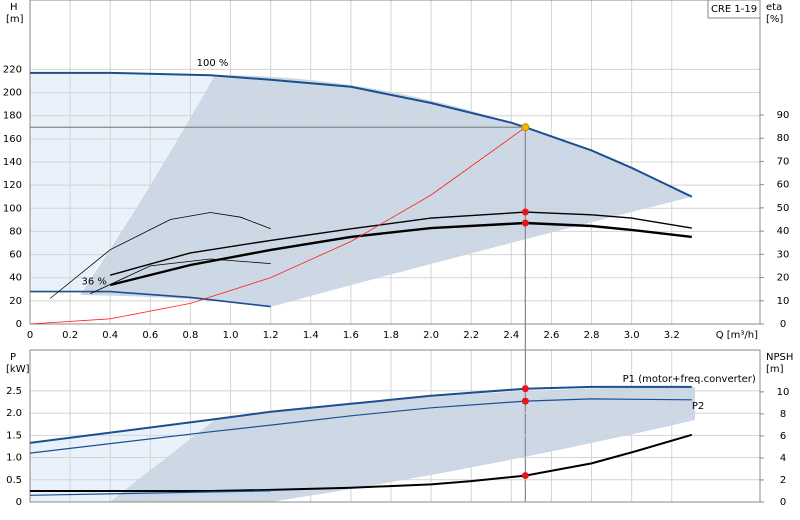  What do you see at coordinates (12, 116) in the screenshot?
I see `y-tick-label: 180` at bounding box center [12, 116].